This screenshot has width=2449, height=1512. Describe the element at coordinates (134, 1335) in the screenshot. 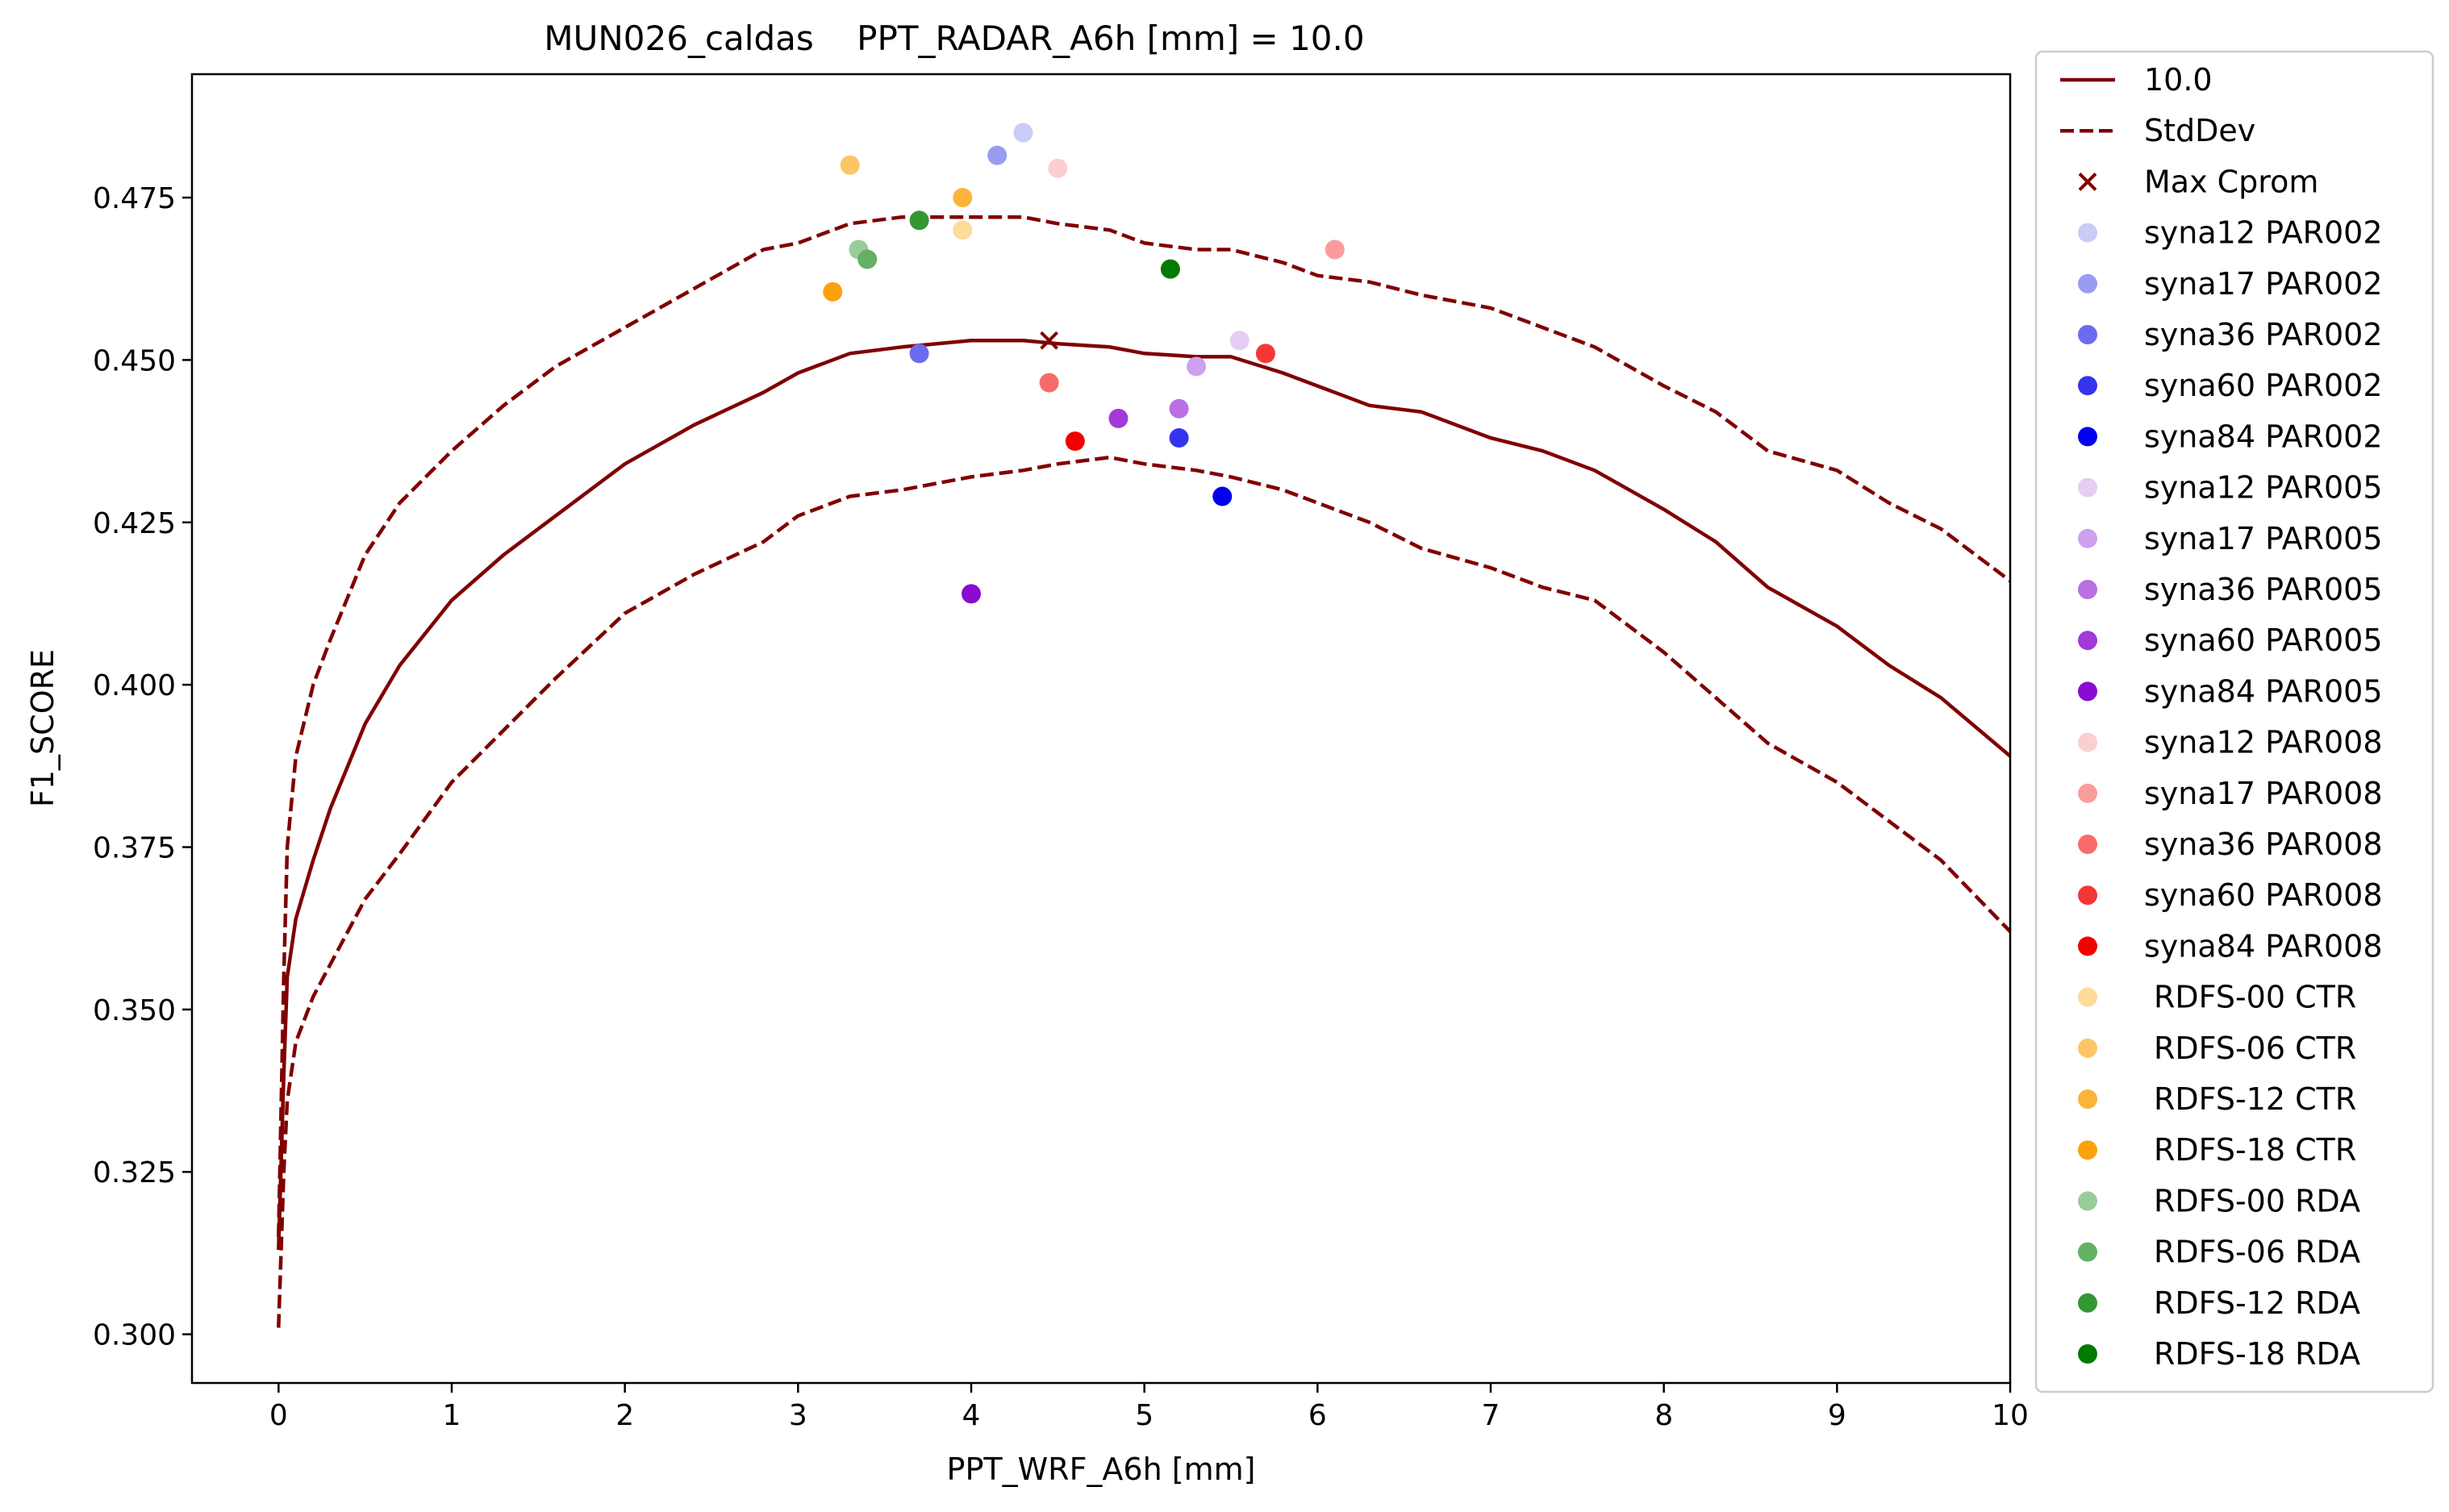

I see `y-tick-label: 0.300` at that location.